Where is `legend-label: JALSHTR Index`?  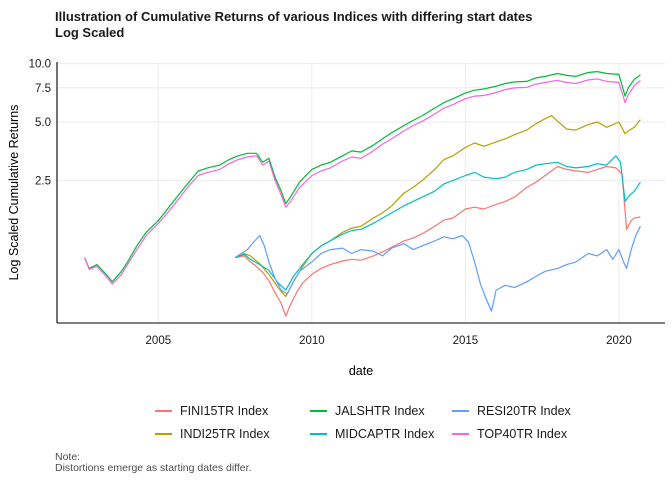
legend-label: JALSHTR Index is located at coordinates (380, 411).